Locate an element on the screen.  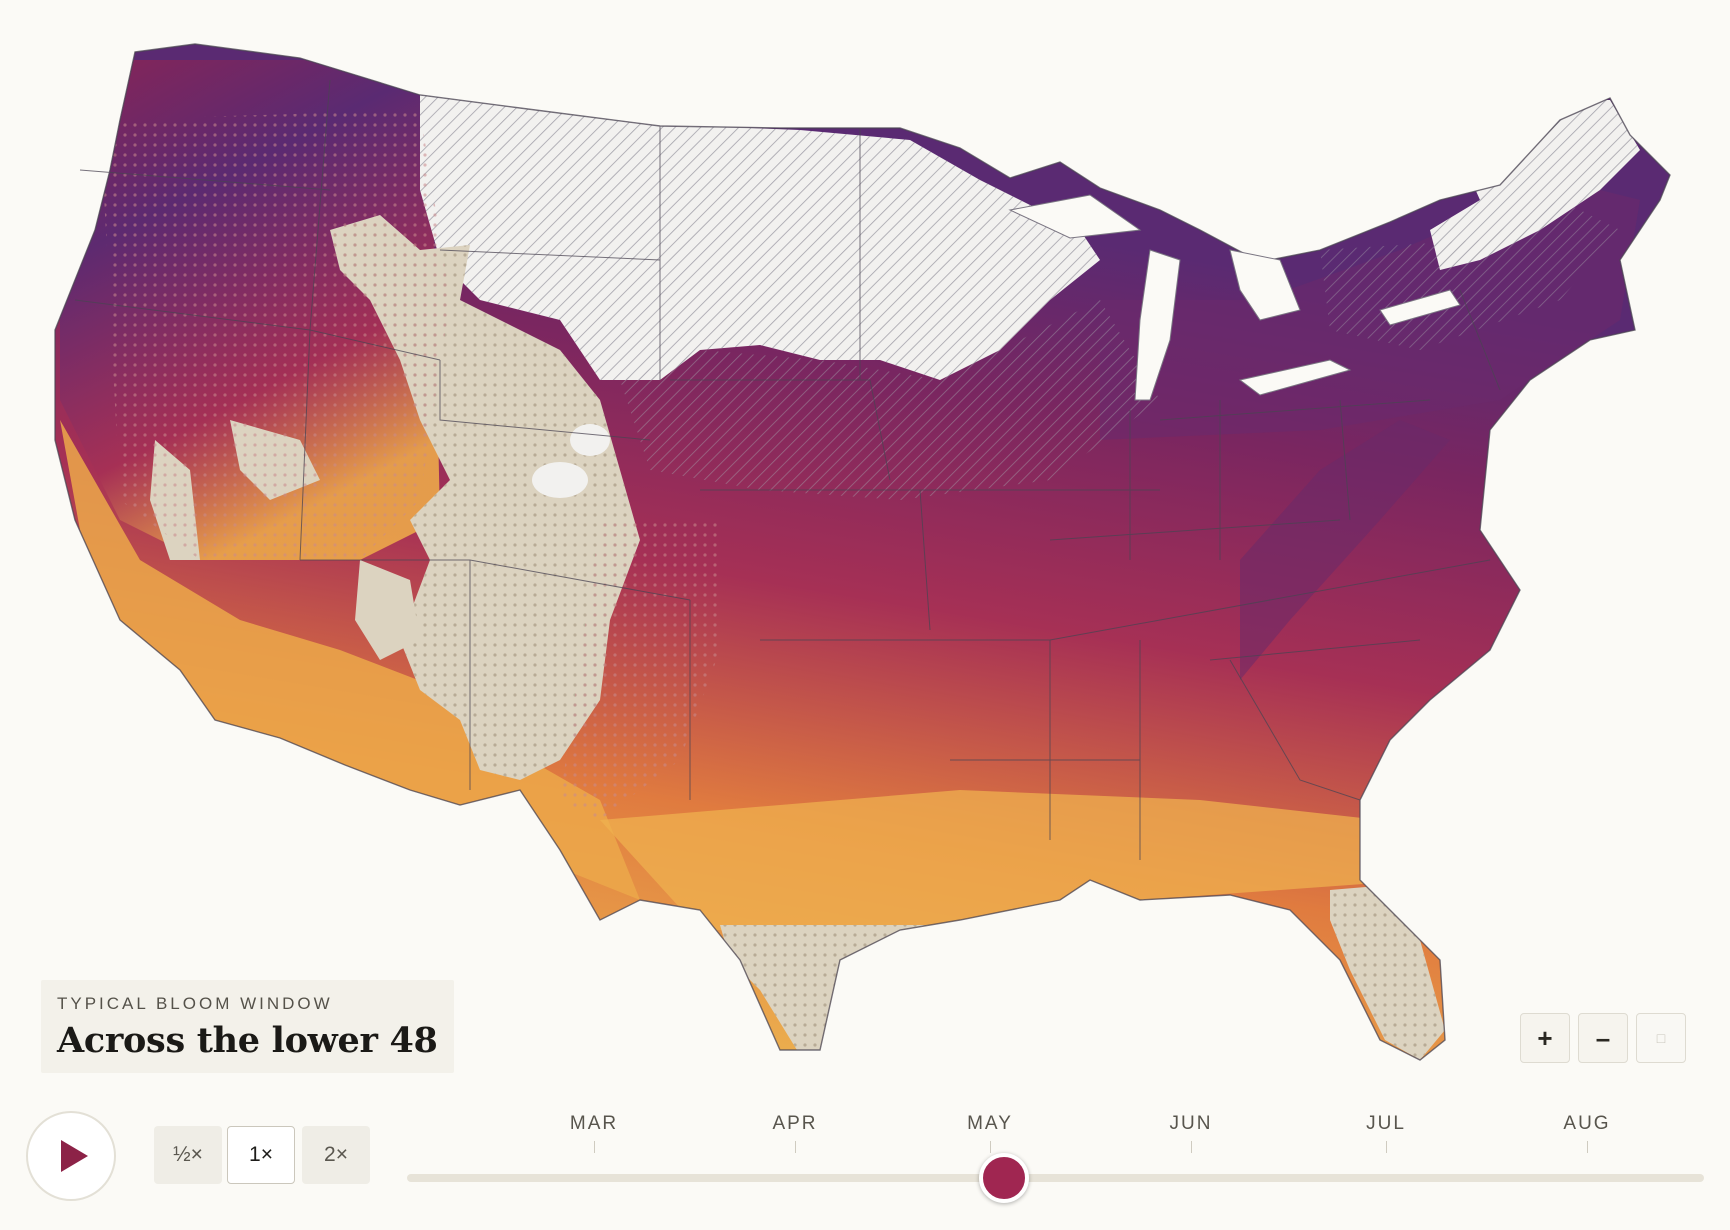
month-label-jun: JUN is located at coordinates (1191, 1123).